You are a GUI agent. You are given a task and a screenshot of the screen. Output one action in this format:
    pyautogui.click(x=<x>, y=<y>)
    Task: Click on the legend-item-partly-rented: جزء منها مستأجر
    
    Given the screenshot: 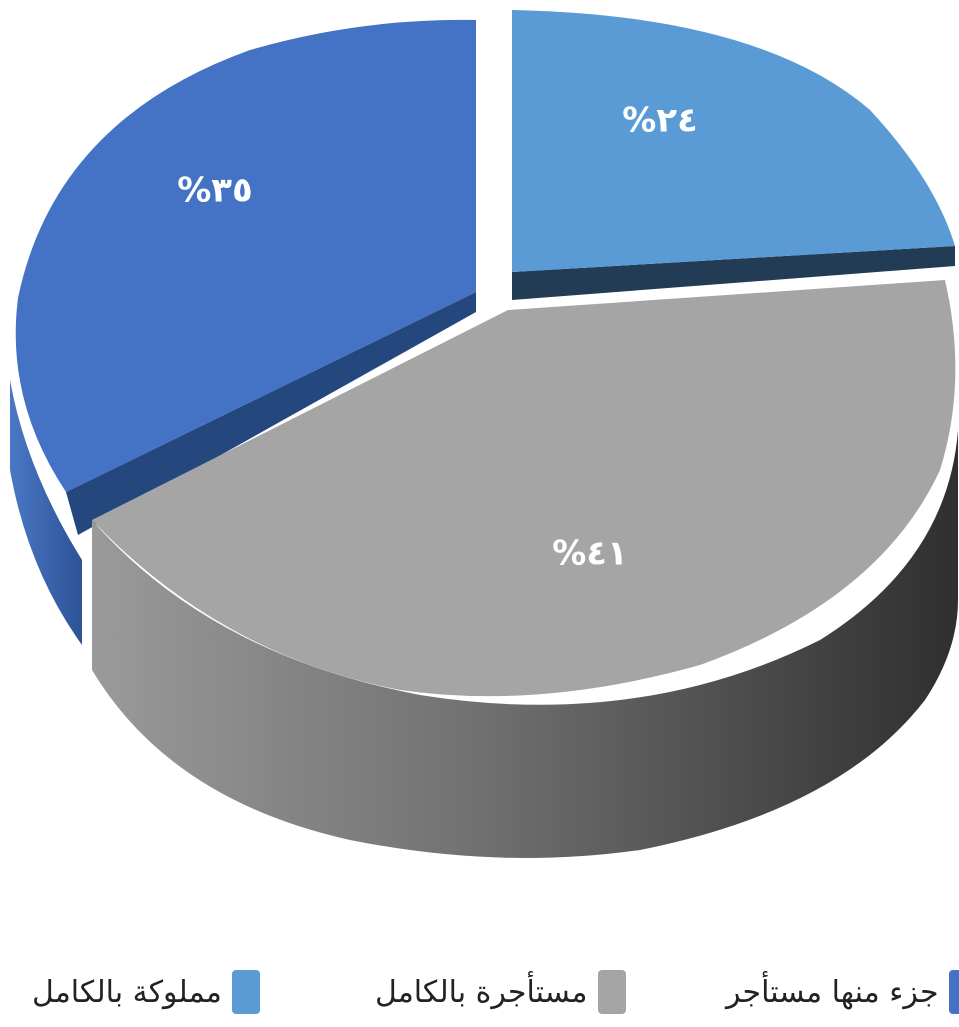 What is the action you would take?
    pyautogui.click(x=842, y=992)
    